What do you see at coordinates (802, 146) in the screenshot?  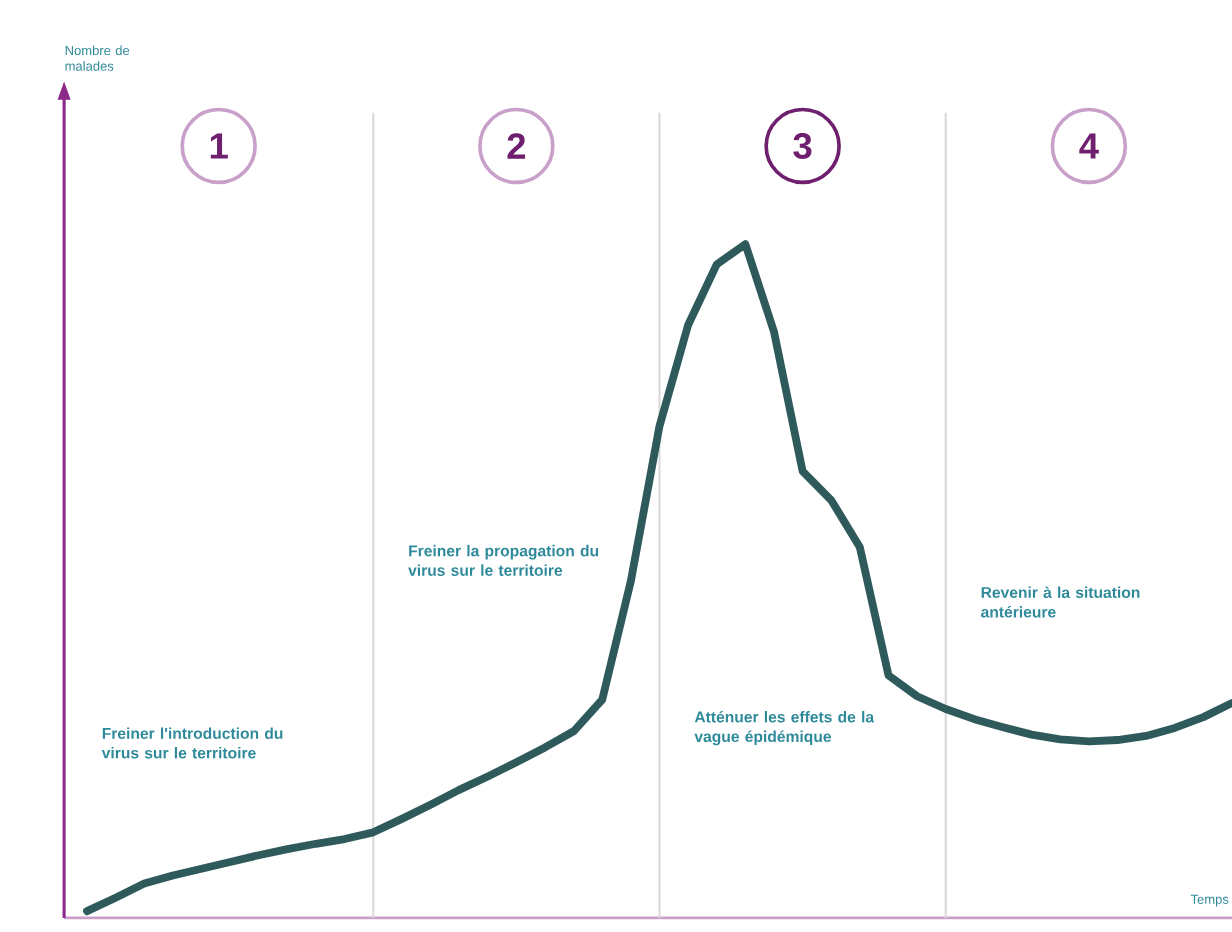 I see `text: 3` at bounding box center [802, 146].